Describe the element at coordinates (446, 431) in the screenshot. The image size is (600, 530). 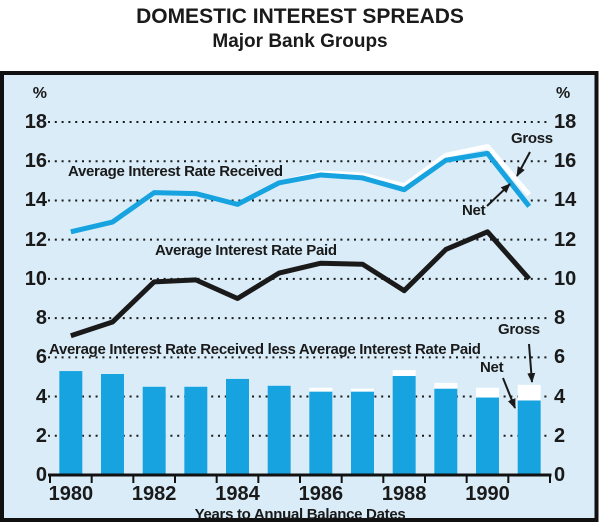
I see `bar-spread_net-1989` at that location.